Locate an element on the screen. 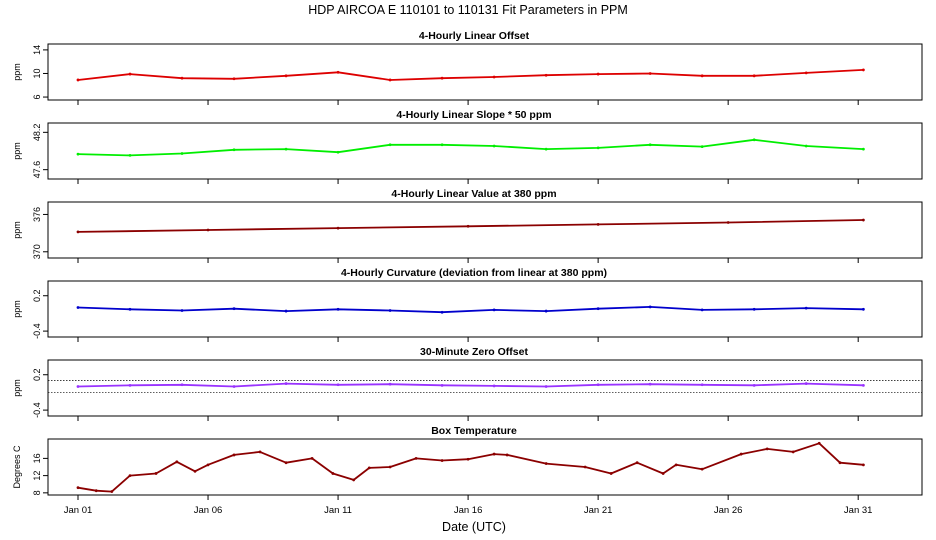  y-tick-label: 47.6 is located at coordinates (37, 170).